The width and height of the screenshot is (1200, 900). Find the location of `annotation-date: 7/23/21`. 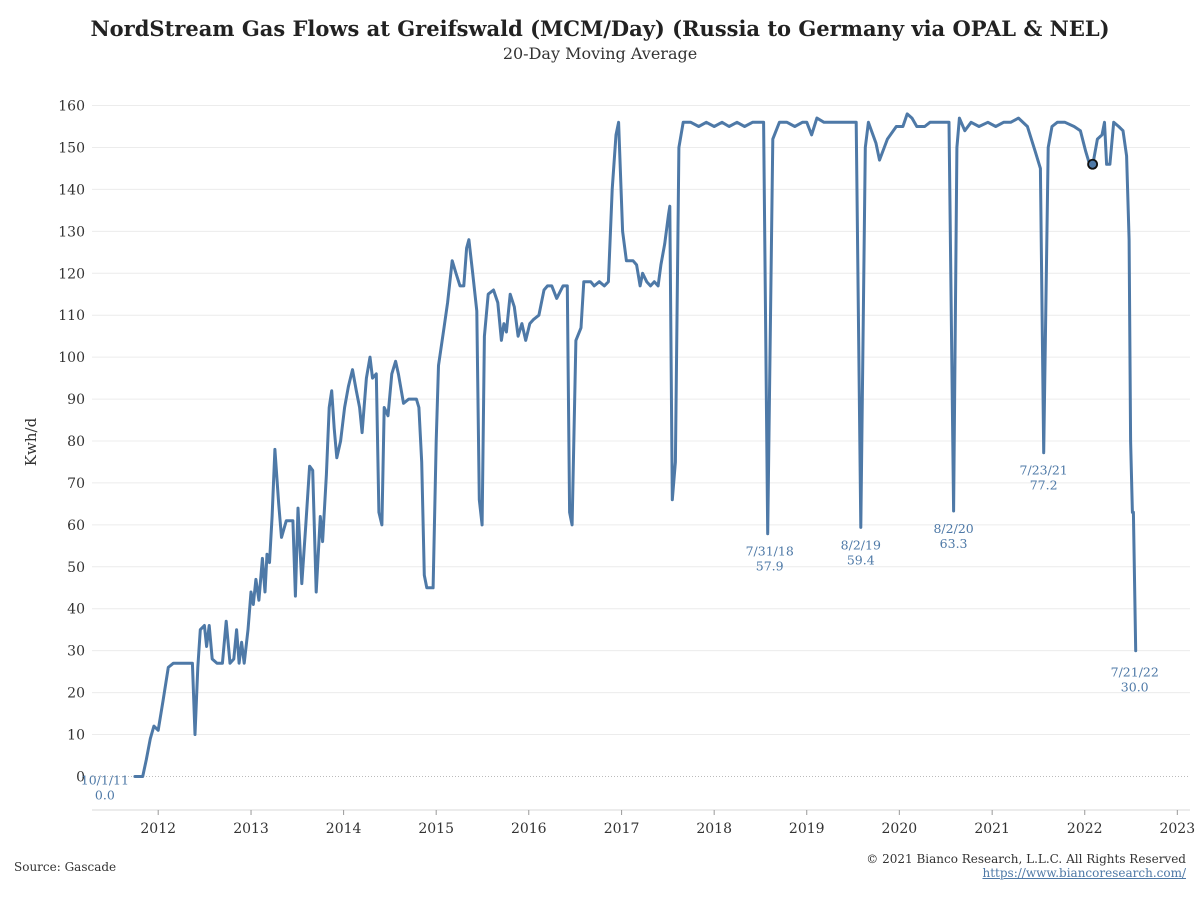

annotation-date: 7/23/21 is located at coordinates (1044, 470).